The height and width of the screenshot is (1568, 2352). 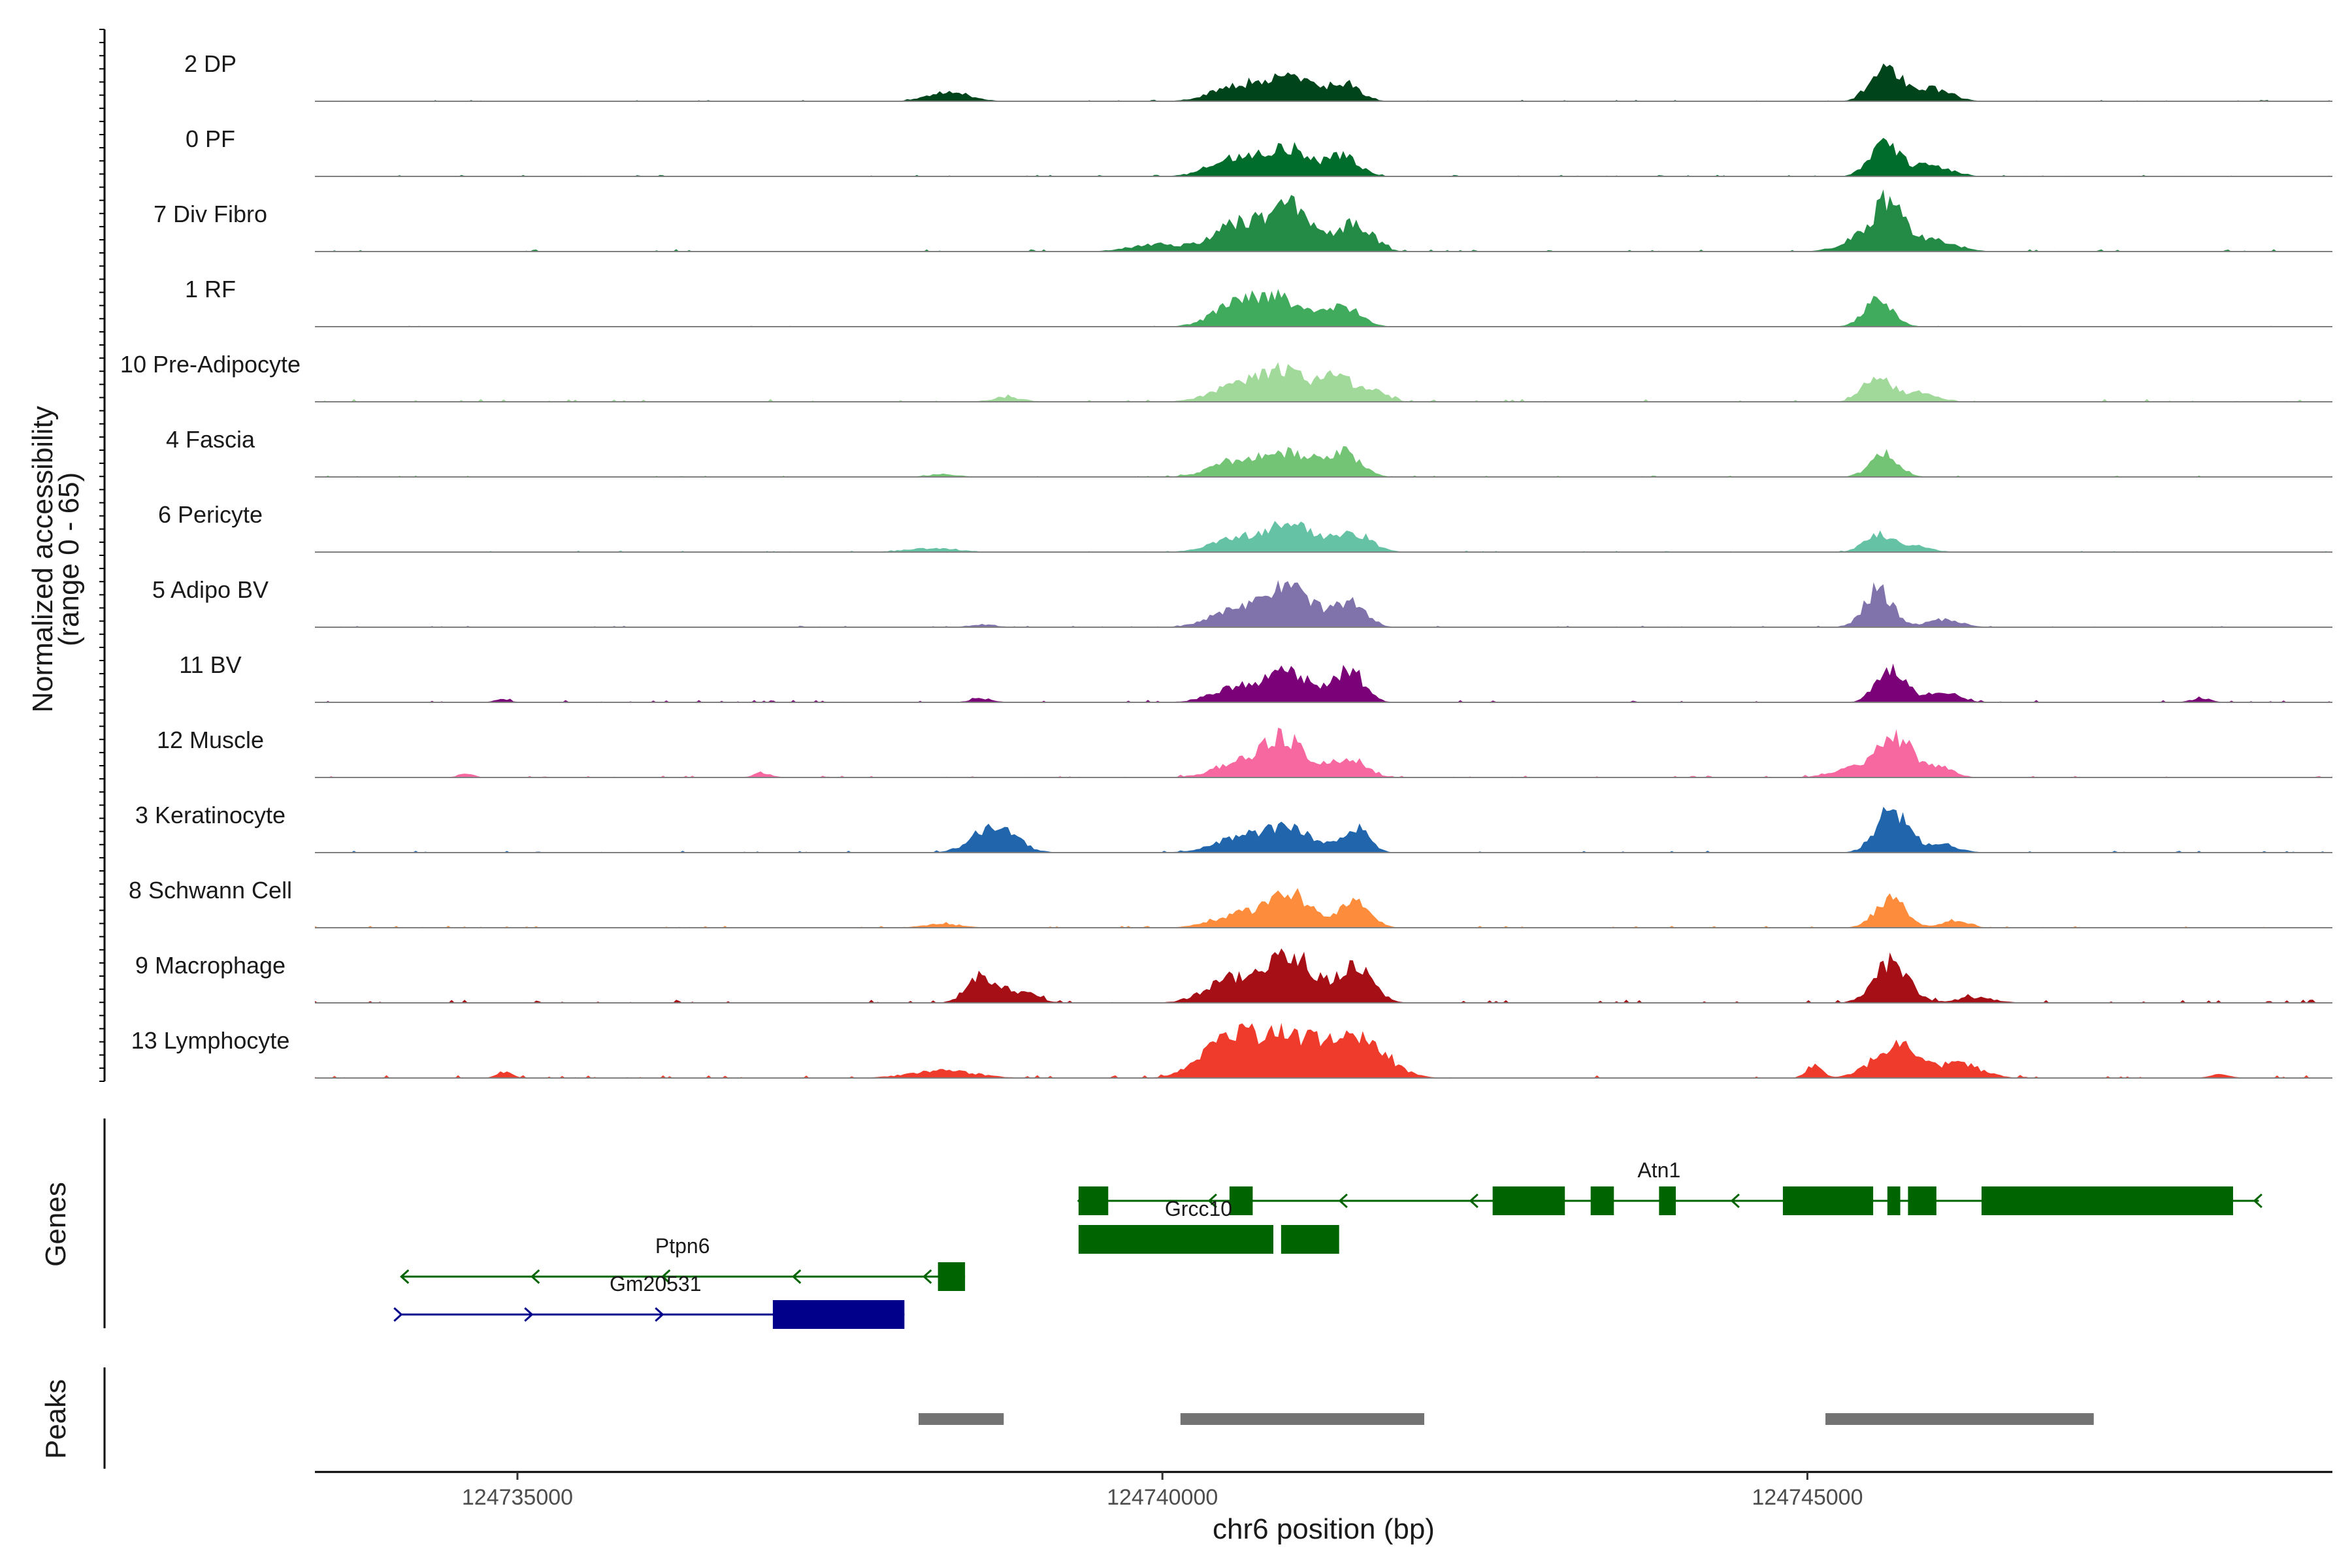 What do you see at coordinates (1162, 1497) in the screenshot?
I see `x-tick-label: 124740000` at bounding box center [1162, 1497].